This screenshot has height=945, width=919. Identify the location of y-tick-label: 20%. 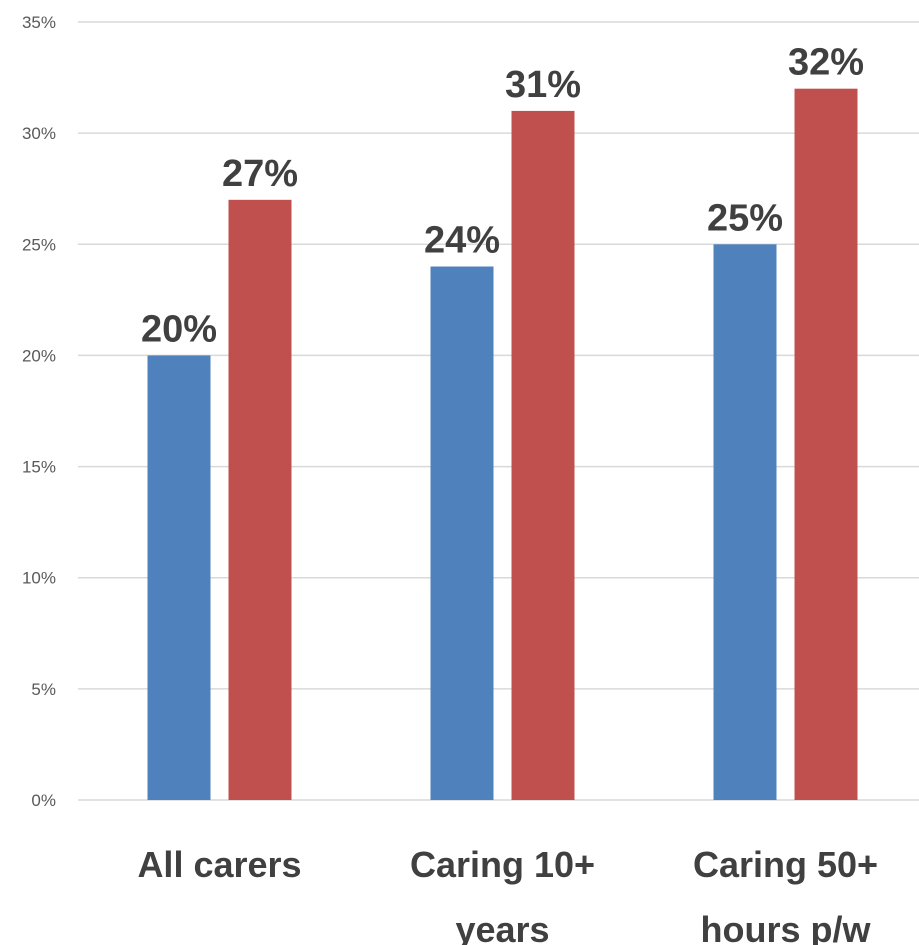
(39, 355).